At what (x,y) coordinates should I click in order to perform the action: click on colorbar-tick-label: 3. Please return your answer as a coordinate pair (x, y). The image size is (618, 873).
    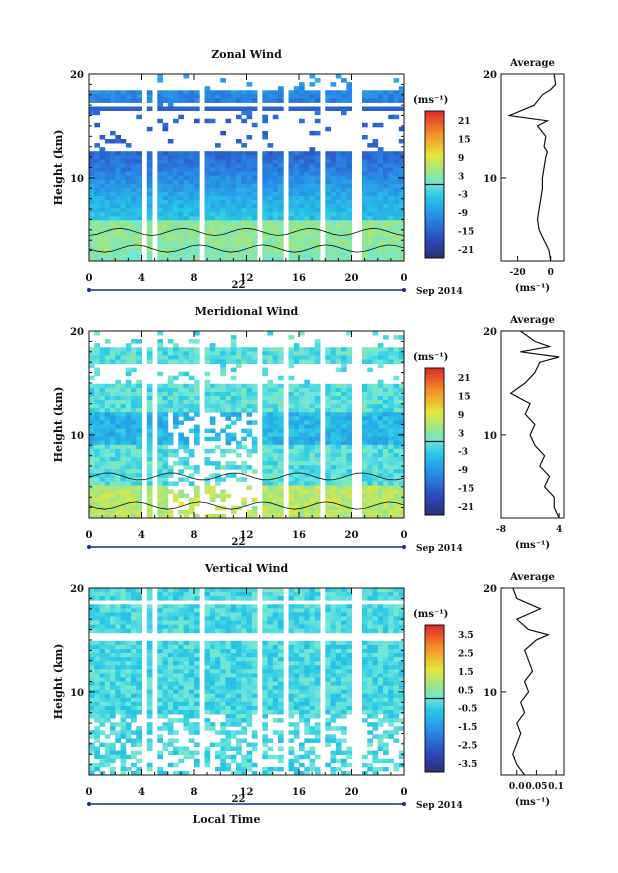
    Looking at the image, I should click on (461, 177).